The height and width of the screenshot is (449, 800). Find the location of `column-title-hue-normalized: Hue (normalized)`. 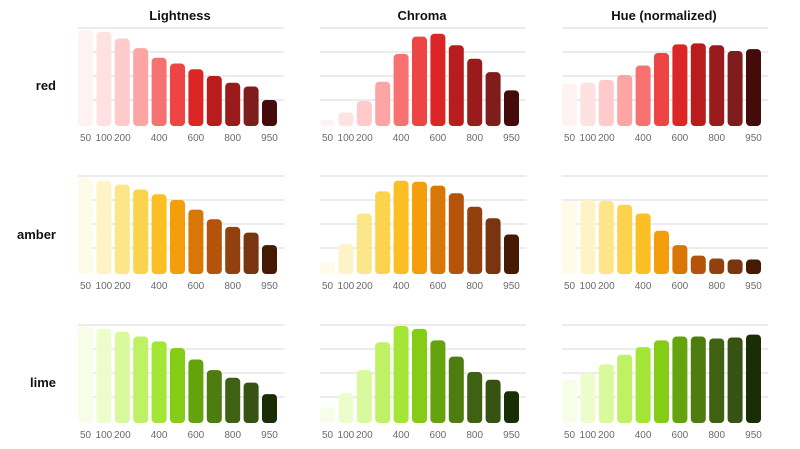

column-title-hue-normalized: Hue (normalized) is located at coordinates (663, 15).